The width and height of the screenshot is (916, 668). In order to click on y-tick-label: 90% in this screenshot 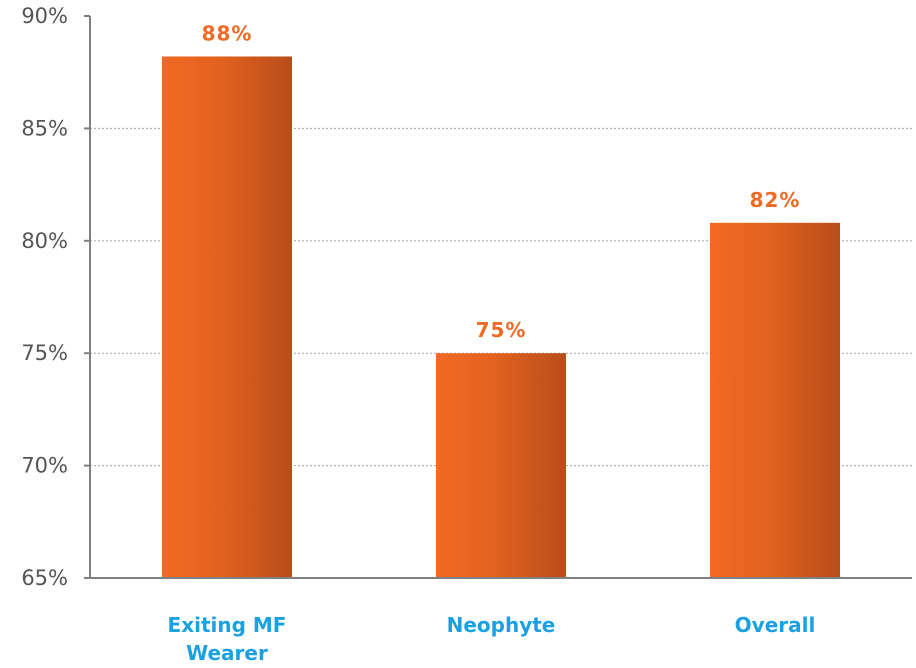, I will do `click(44, 16)`.